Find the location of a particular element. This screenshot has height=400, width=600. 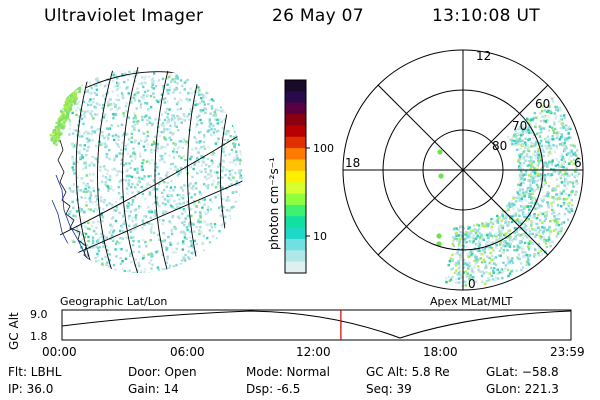

altitude-ytick-max: 9.0 is located at coordinates (39, 314).